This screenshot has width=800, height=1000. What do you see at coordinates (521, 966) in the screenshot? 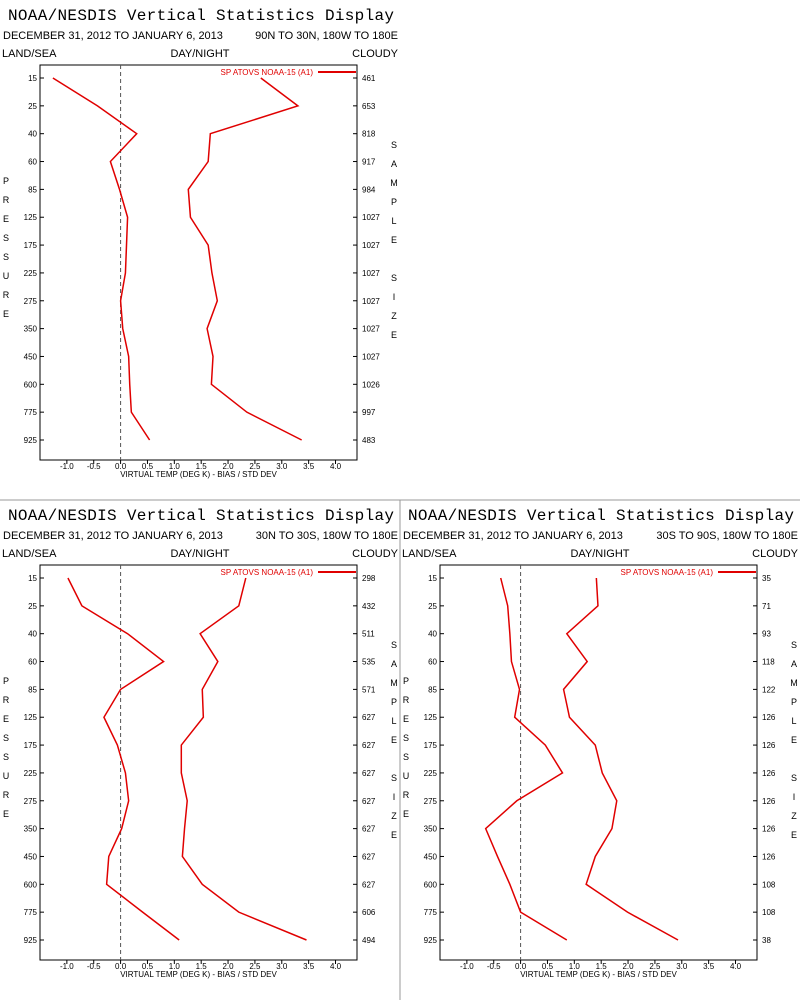
I see `x-tick-label: 0.0` at bounding box center [521, 966].